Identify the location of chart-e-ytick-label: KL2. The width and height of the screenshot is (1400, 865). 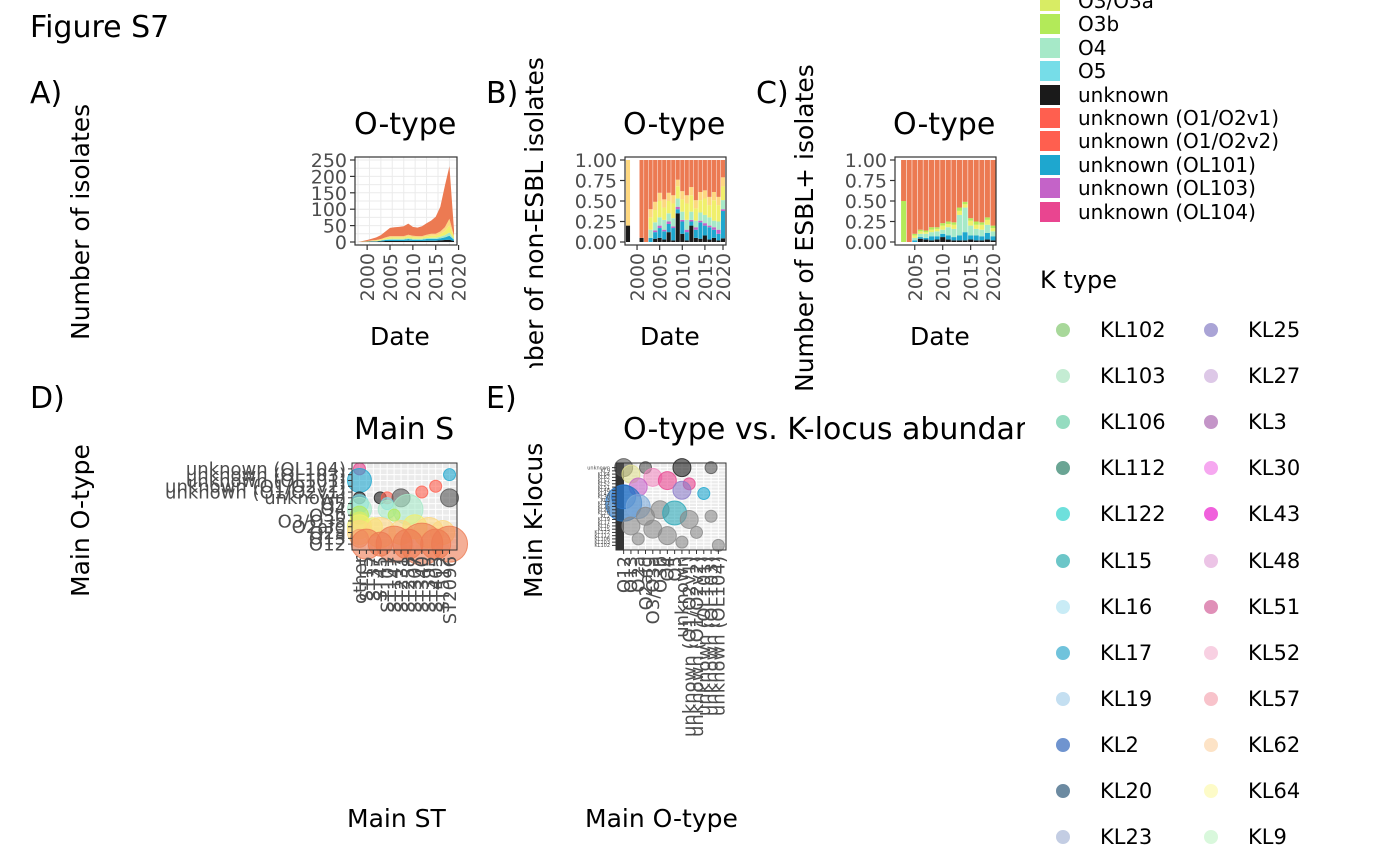
(605, 517).